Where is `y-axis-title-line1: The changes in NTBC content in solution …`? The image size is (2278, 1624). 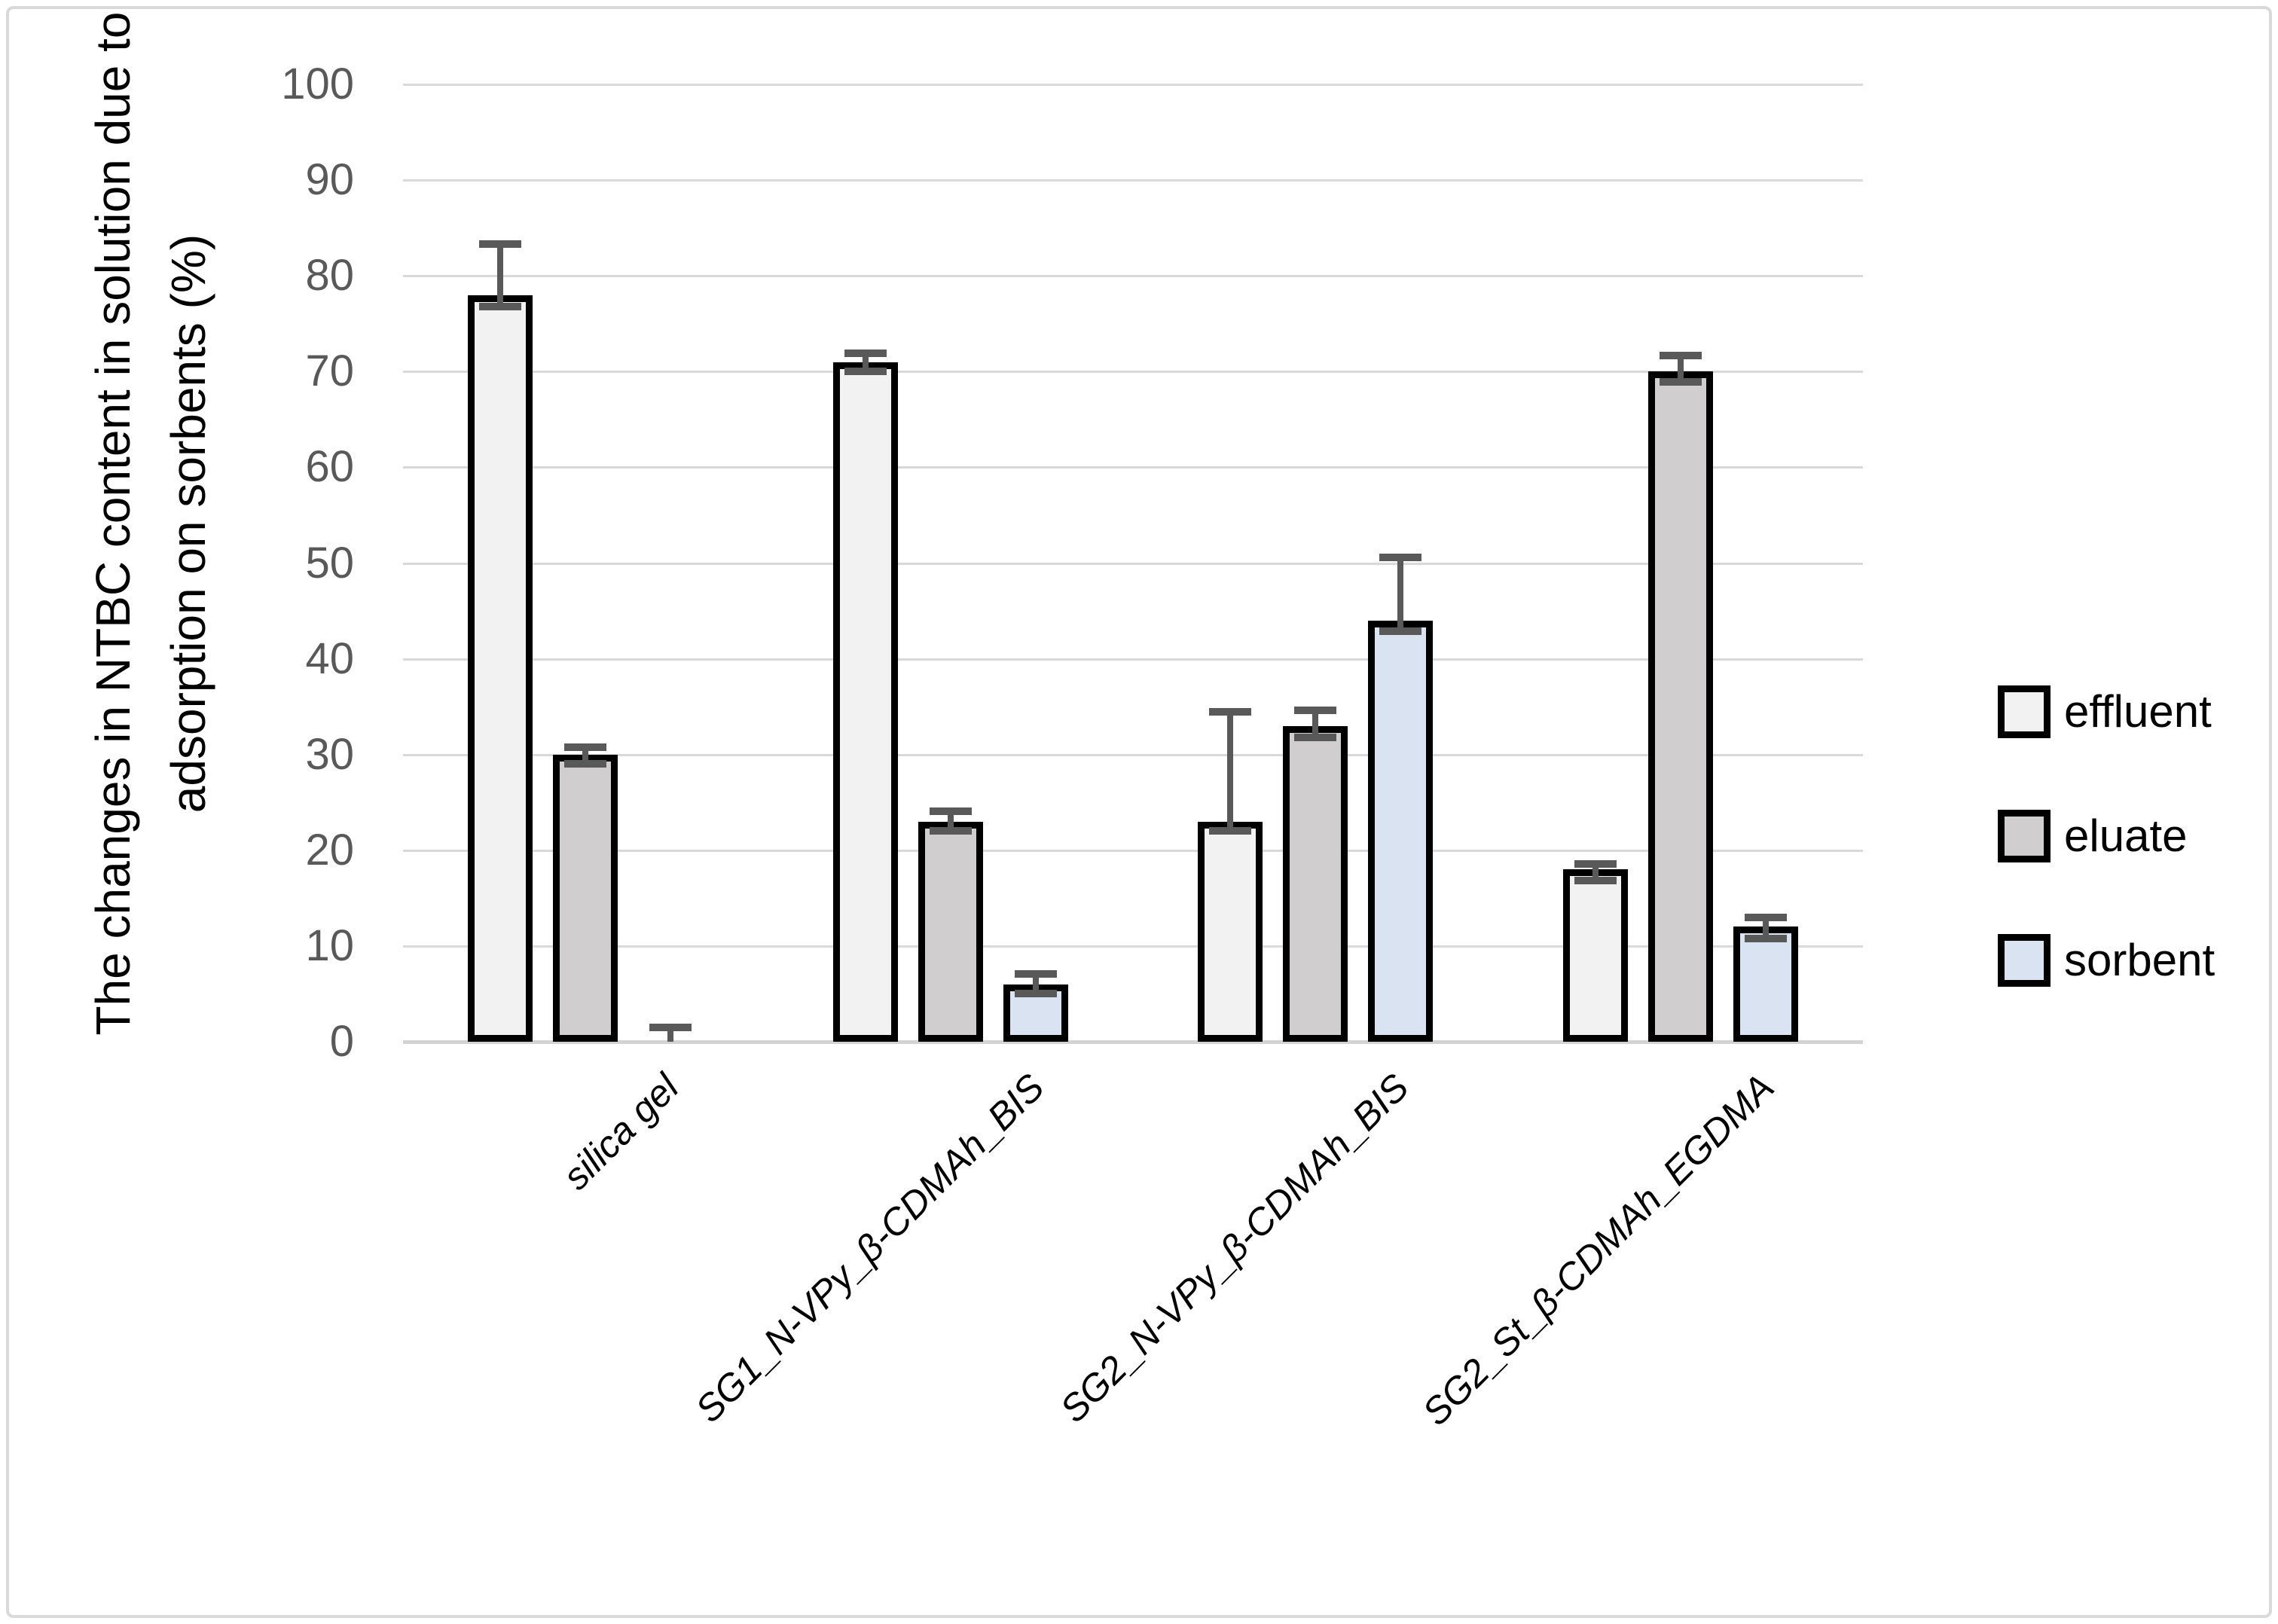 y-axis-title-line1: The changes in NTBC content in solution … is located at coordinates (113, 524).